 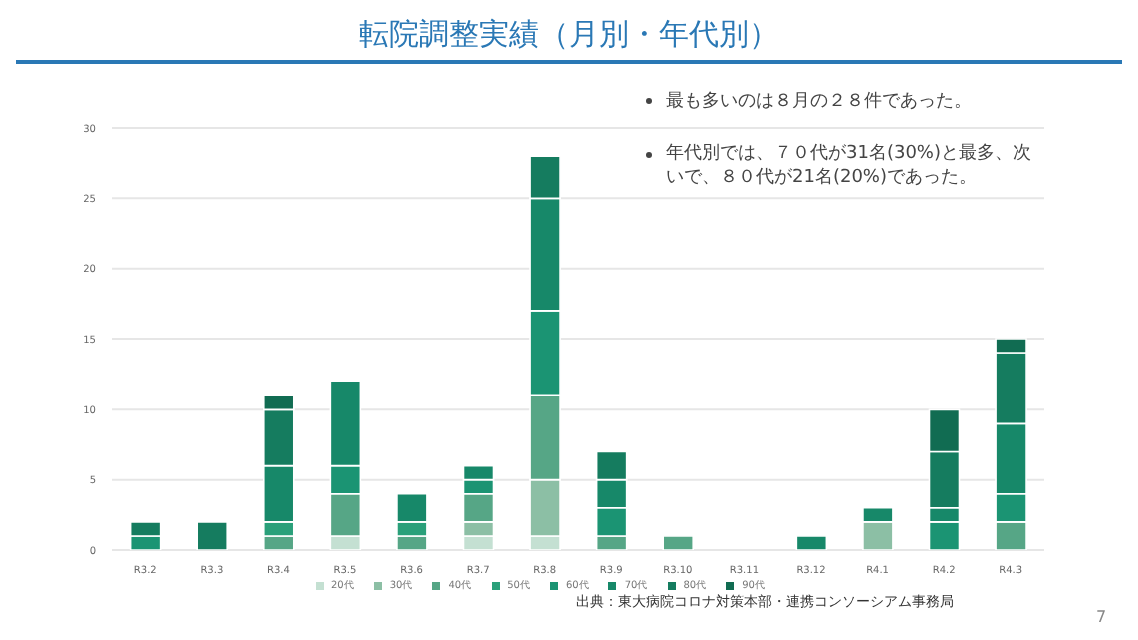 I want to click on text: 最も多いのは８月の２８件であった。, so click(x=819, y=101).